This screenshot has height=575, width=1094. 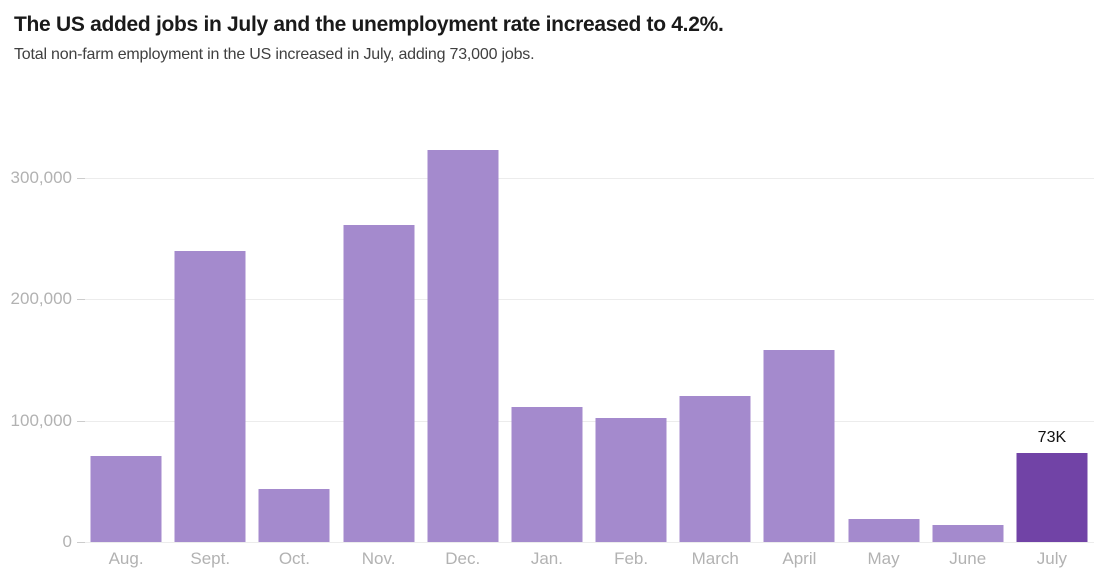 What do you see at coordinates (715, 558) in the screenshot?
I see `x-label-march: March` at bounding box center [715, 558].